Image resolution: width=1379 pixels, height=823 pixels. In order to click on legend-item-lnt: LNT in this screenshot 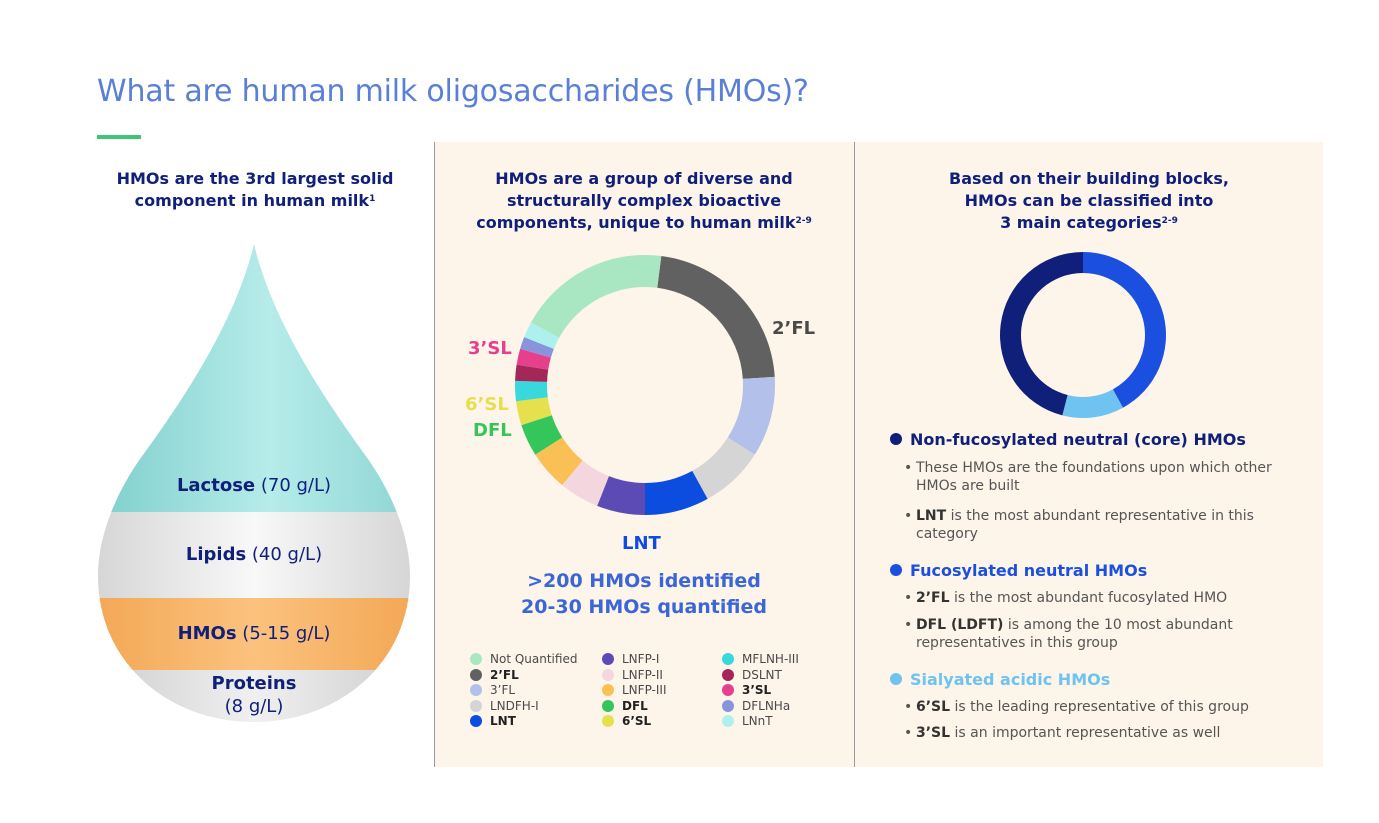, I will do `click(493, 721)`.